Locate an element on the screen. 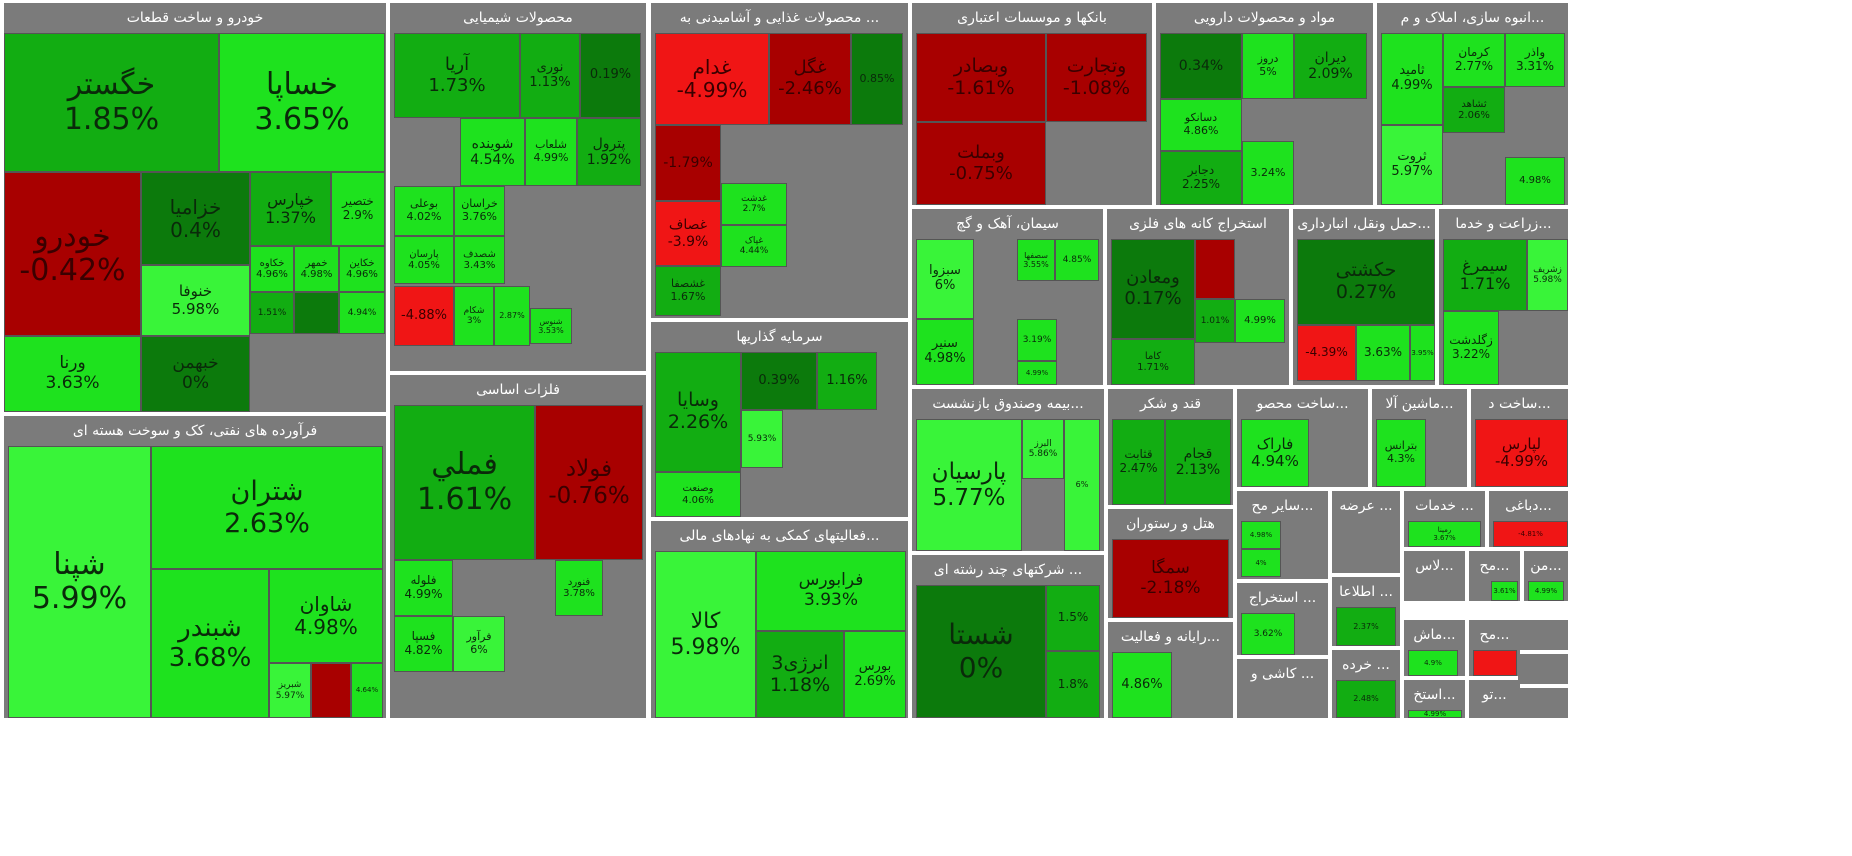  stock-tile: پترول 1.92% is located at coordinates (609, 152).